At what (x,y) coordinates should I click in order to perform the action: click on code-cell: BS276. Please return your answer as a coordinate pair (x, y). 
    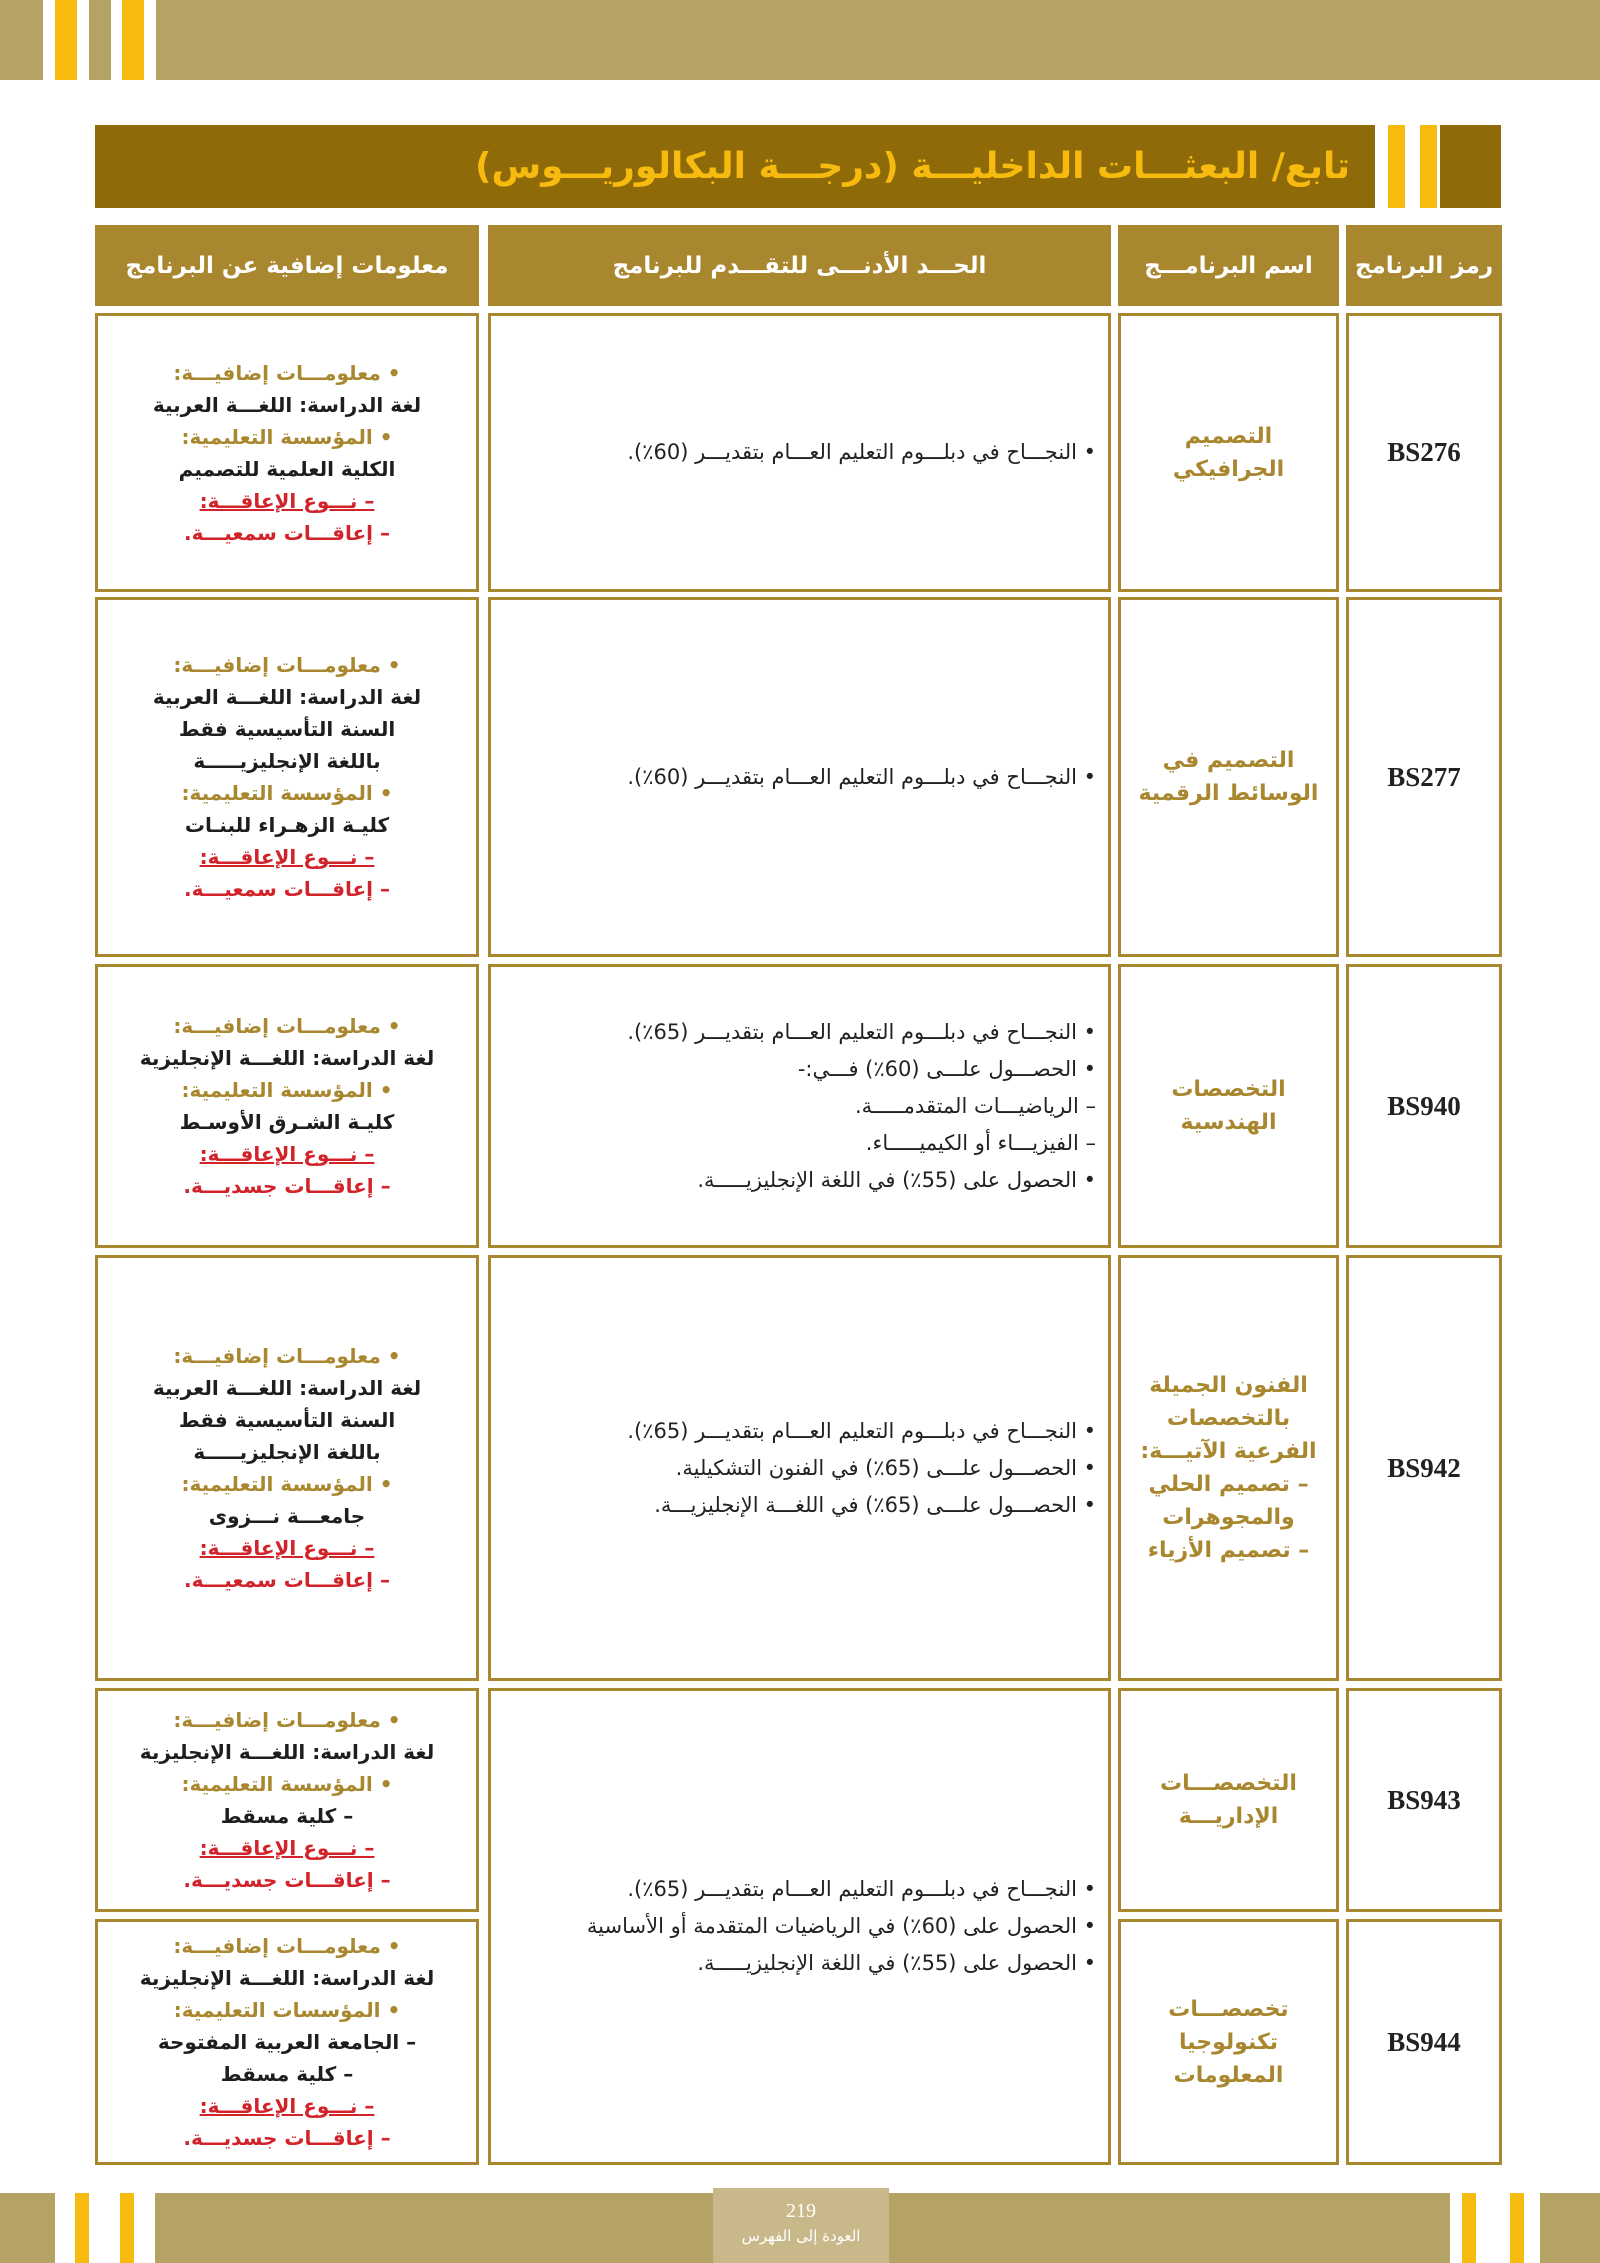
    Looking at the image, I should click on (1424, 452).